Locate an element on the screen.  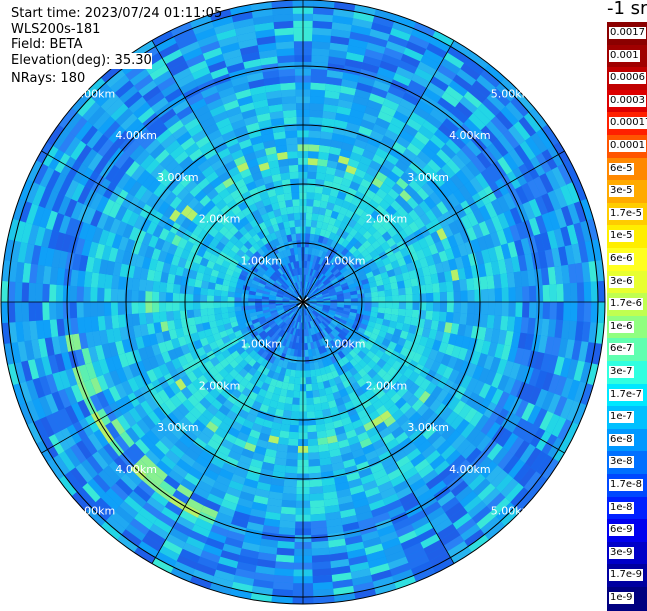
colorbar-tick-label: 1.7e-6 is located at coordinates (626, 304).